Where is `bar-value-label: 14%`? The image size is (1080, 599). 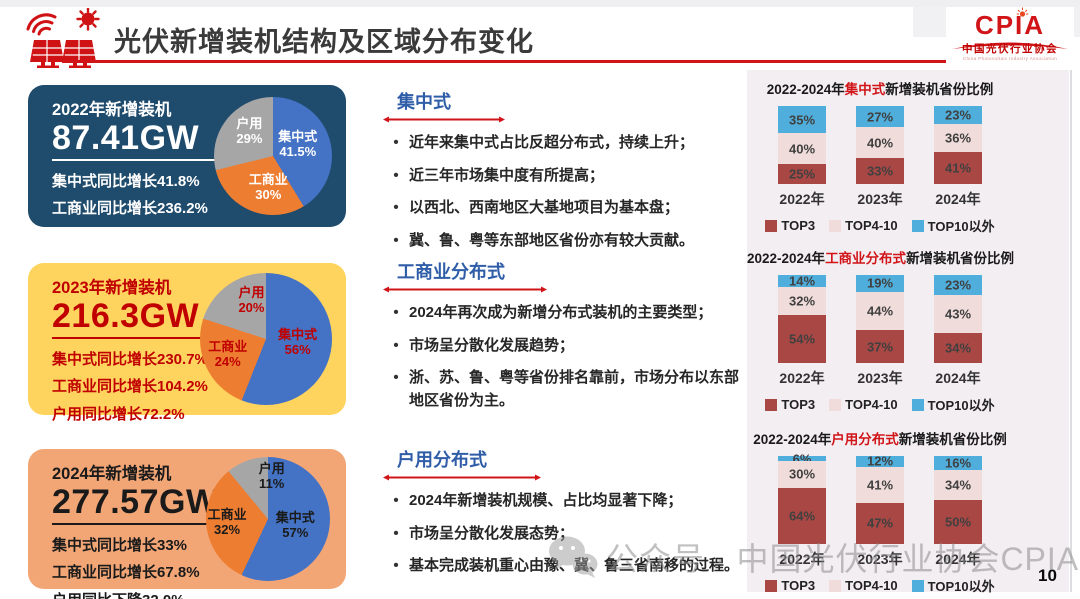 bar-value-label: 14% is located at coordinates (802, 281).